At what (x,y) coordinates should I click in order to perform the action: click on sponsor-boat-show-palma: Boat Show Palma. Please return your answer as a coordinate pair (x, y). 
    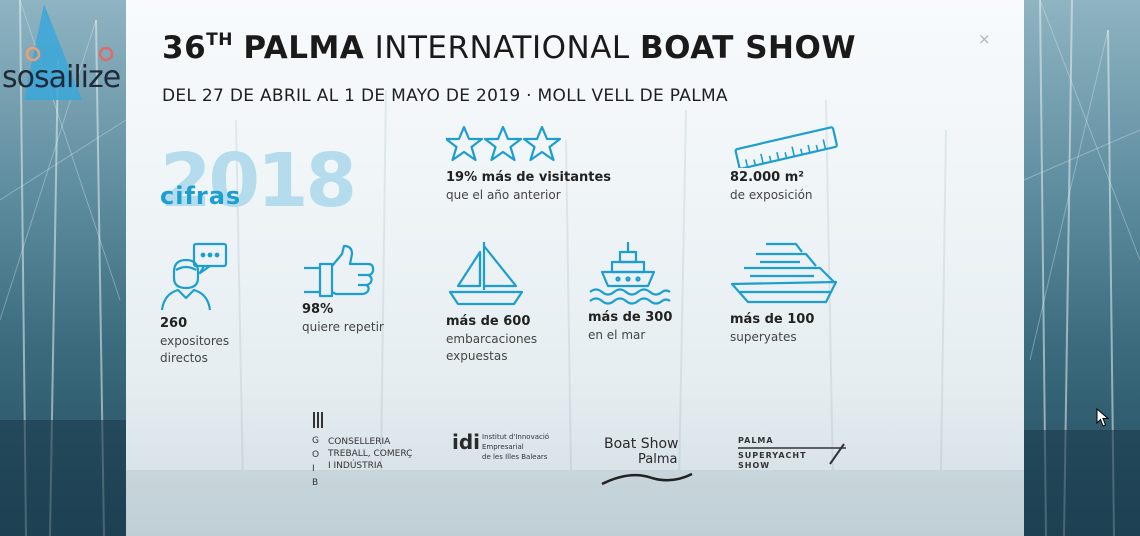
    Looking at the image, I should click on (657, 464).